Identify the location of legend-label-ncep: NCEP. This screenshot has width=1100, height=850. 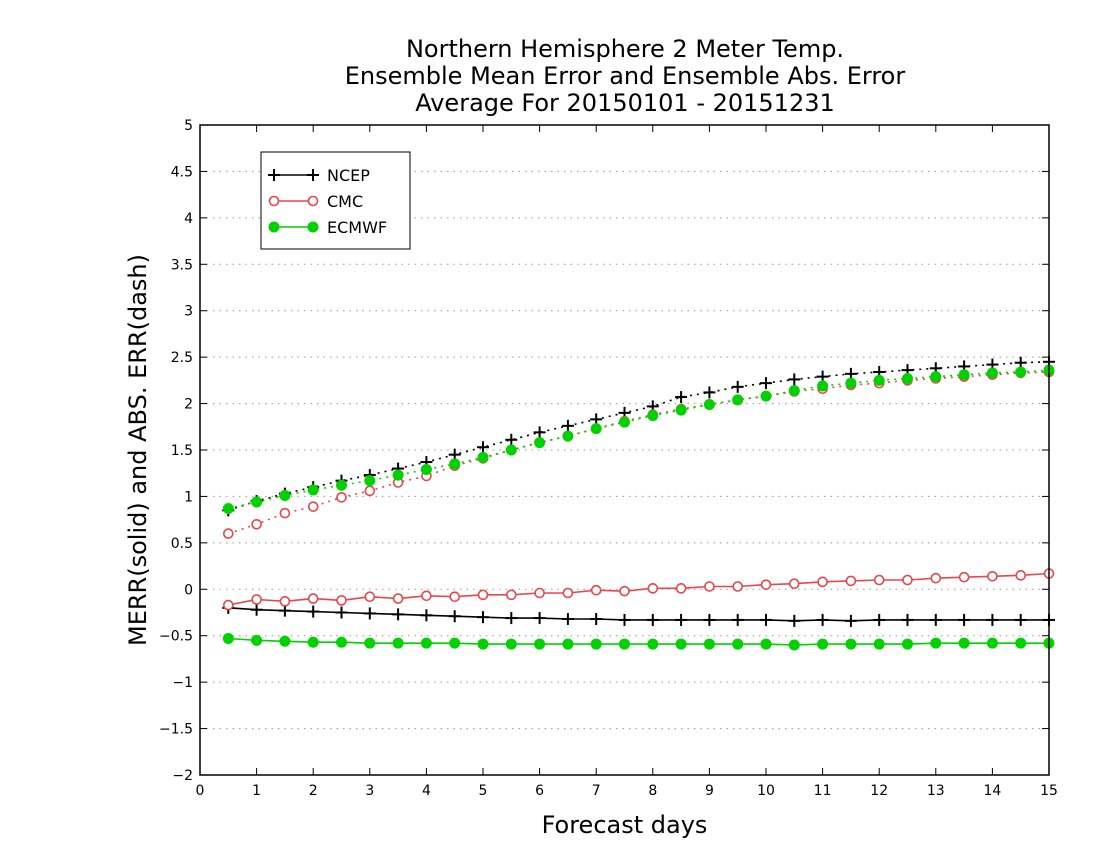
(348, 175).